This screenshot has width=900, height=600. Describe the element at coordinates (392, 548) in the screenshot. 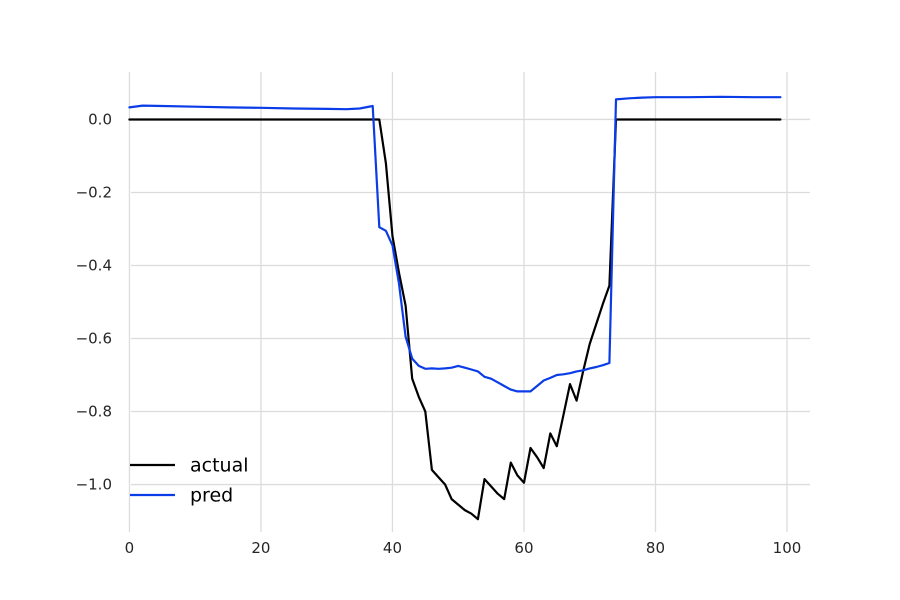

I see `x-tick-label: 40` at that location.